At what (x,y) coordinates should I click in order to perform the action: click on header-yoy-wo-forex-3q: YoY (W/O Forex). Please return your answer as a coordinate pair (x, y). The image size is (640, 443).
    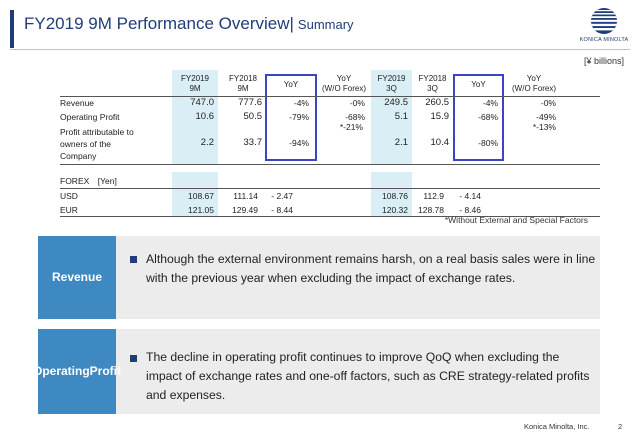
    Looking at the image, I should click on (534, 83).